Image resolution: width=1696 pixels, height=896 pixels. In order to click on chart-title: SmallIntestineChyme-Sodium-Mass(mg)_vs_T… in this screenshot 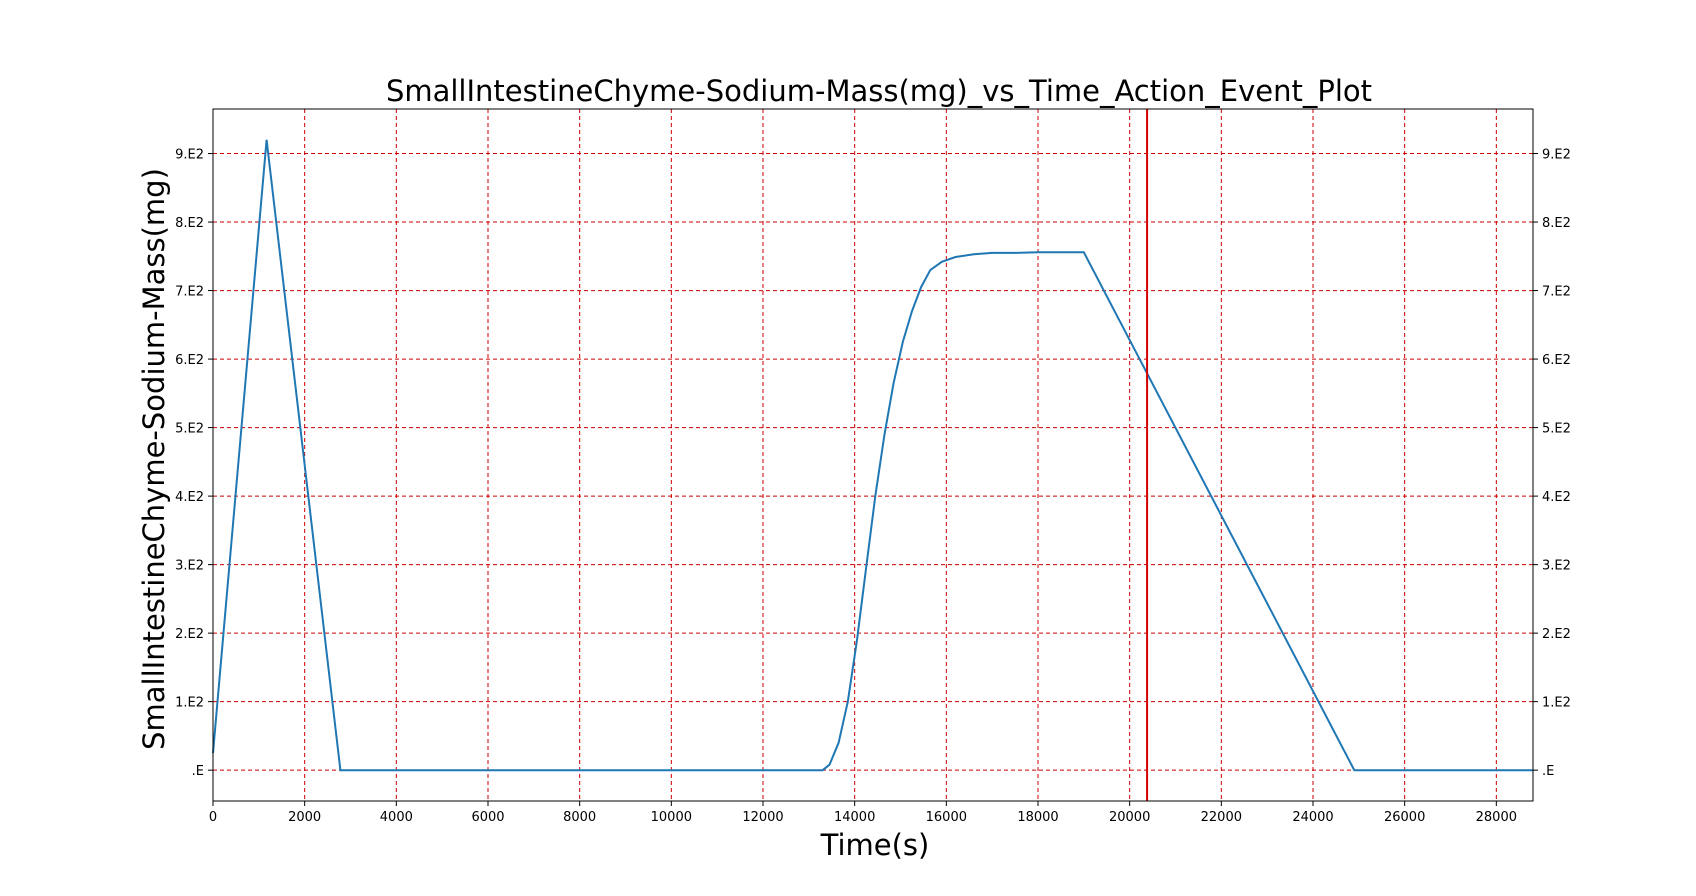, I will do `click(879, 91)`.